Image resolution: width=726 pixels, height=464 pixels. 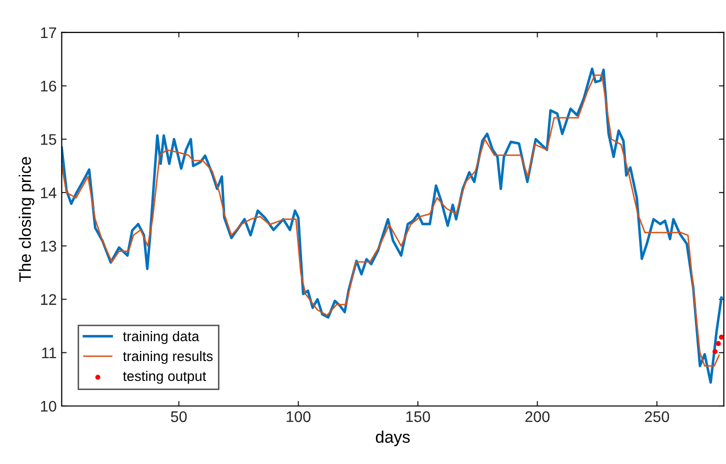 What do you see at coordinates (168, 357) in the screenshot?
I see `legend-label: training results` at bounding box center [168, 357].